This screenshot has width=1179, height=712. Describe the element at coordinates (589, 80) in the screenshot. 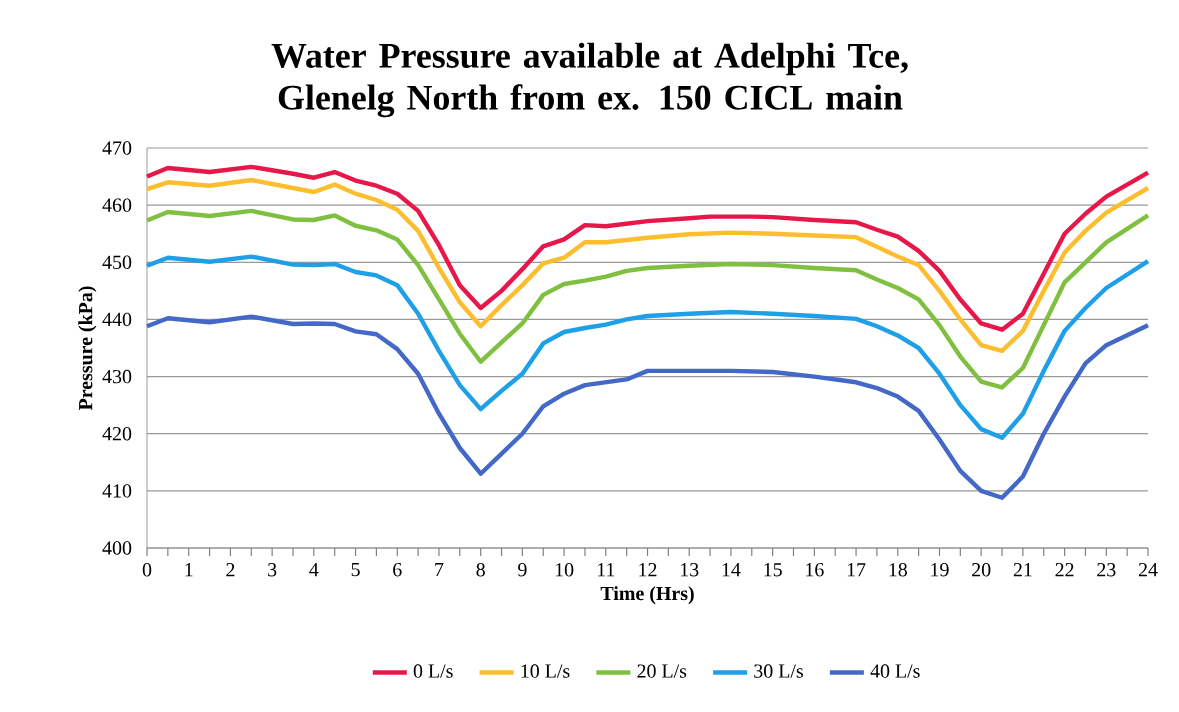

I see `chart-title: Water Pressure available at Adelphi Tce, Glenelg North from ex. 150 CICL main` at that location.